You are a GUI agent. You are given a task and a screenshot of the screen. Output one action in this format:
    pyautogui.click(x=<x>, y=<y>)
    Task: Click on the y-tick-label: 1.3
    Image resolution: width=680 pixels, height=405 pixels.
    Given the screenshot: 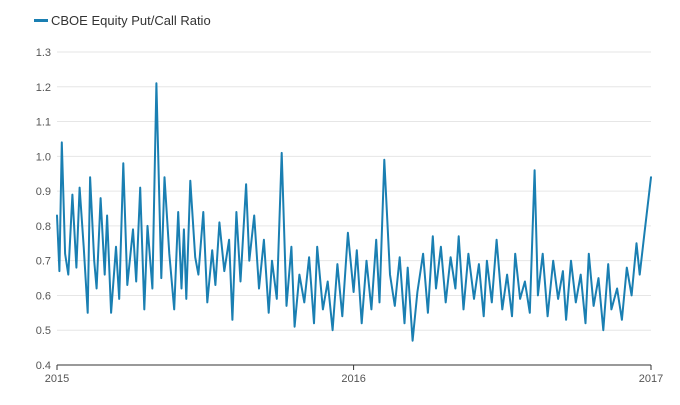 What is the action you would take?
    pyautogui.click(x=43, y=53)
    